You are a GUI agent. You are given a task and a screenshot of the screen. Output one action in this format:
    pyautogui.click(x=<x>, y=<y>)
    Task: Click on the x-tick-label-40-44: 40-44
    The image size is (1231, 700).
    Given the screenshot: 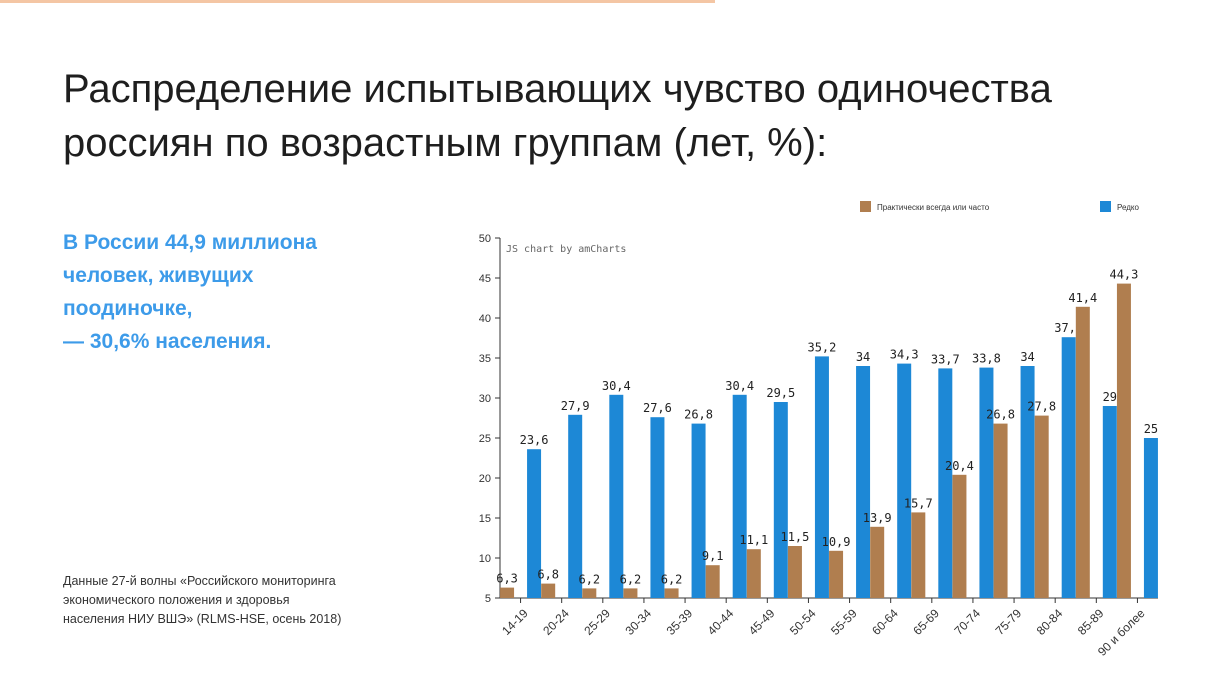 What is the action you would take?
    pyautogui.click(x=721, y=622)
    